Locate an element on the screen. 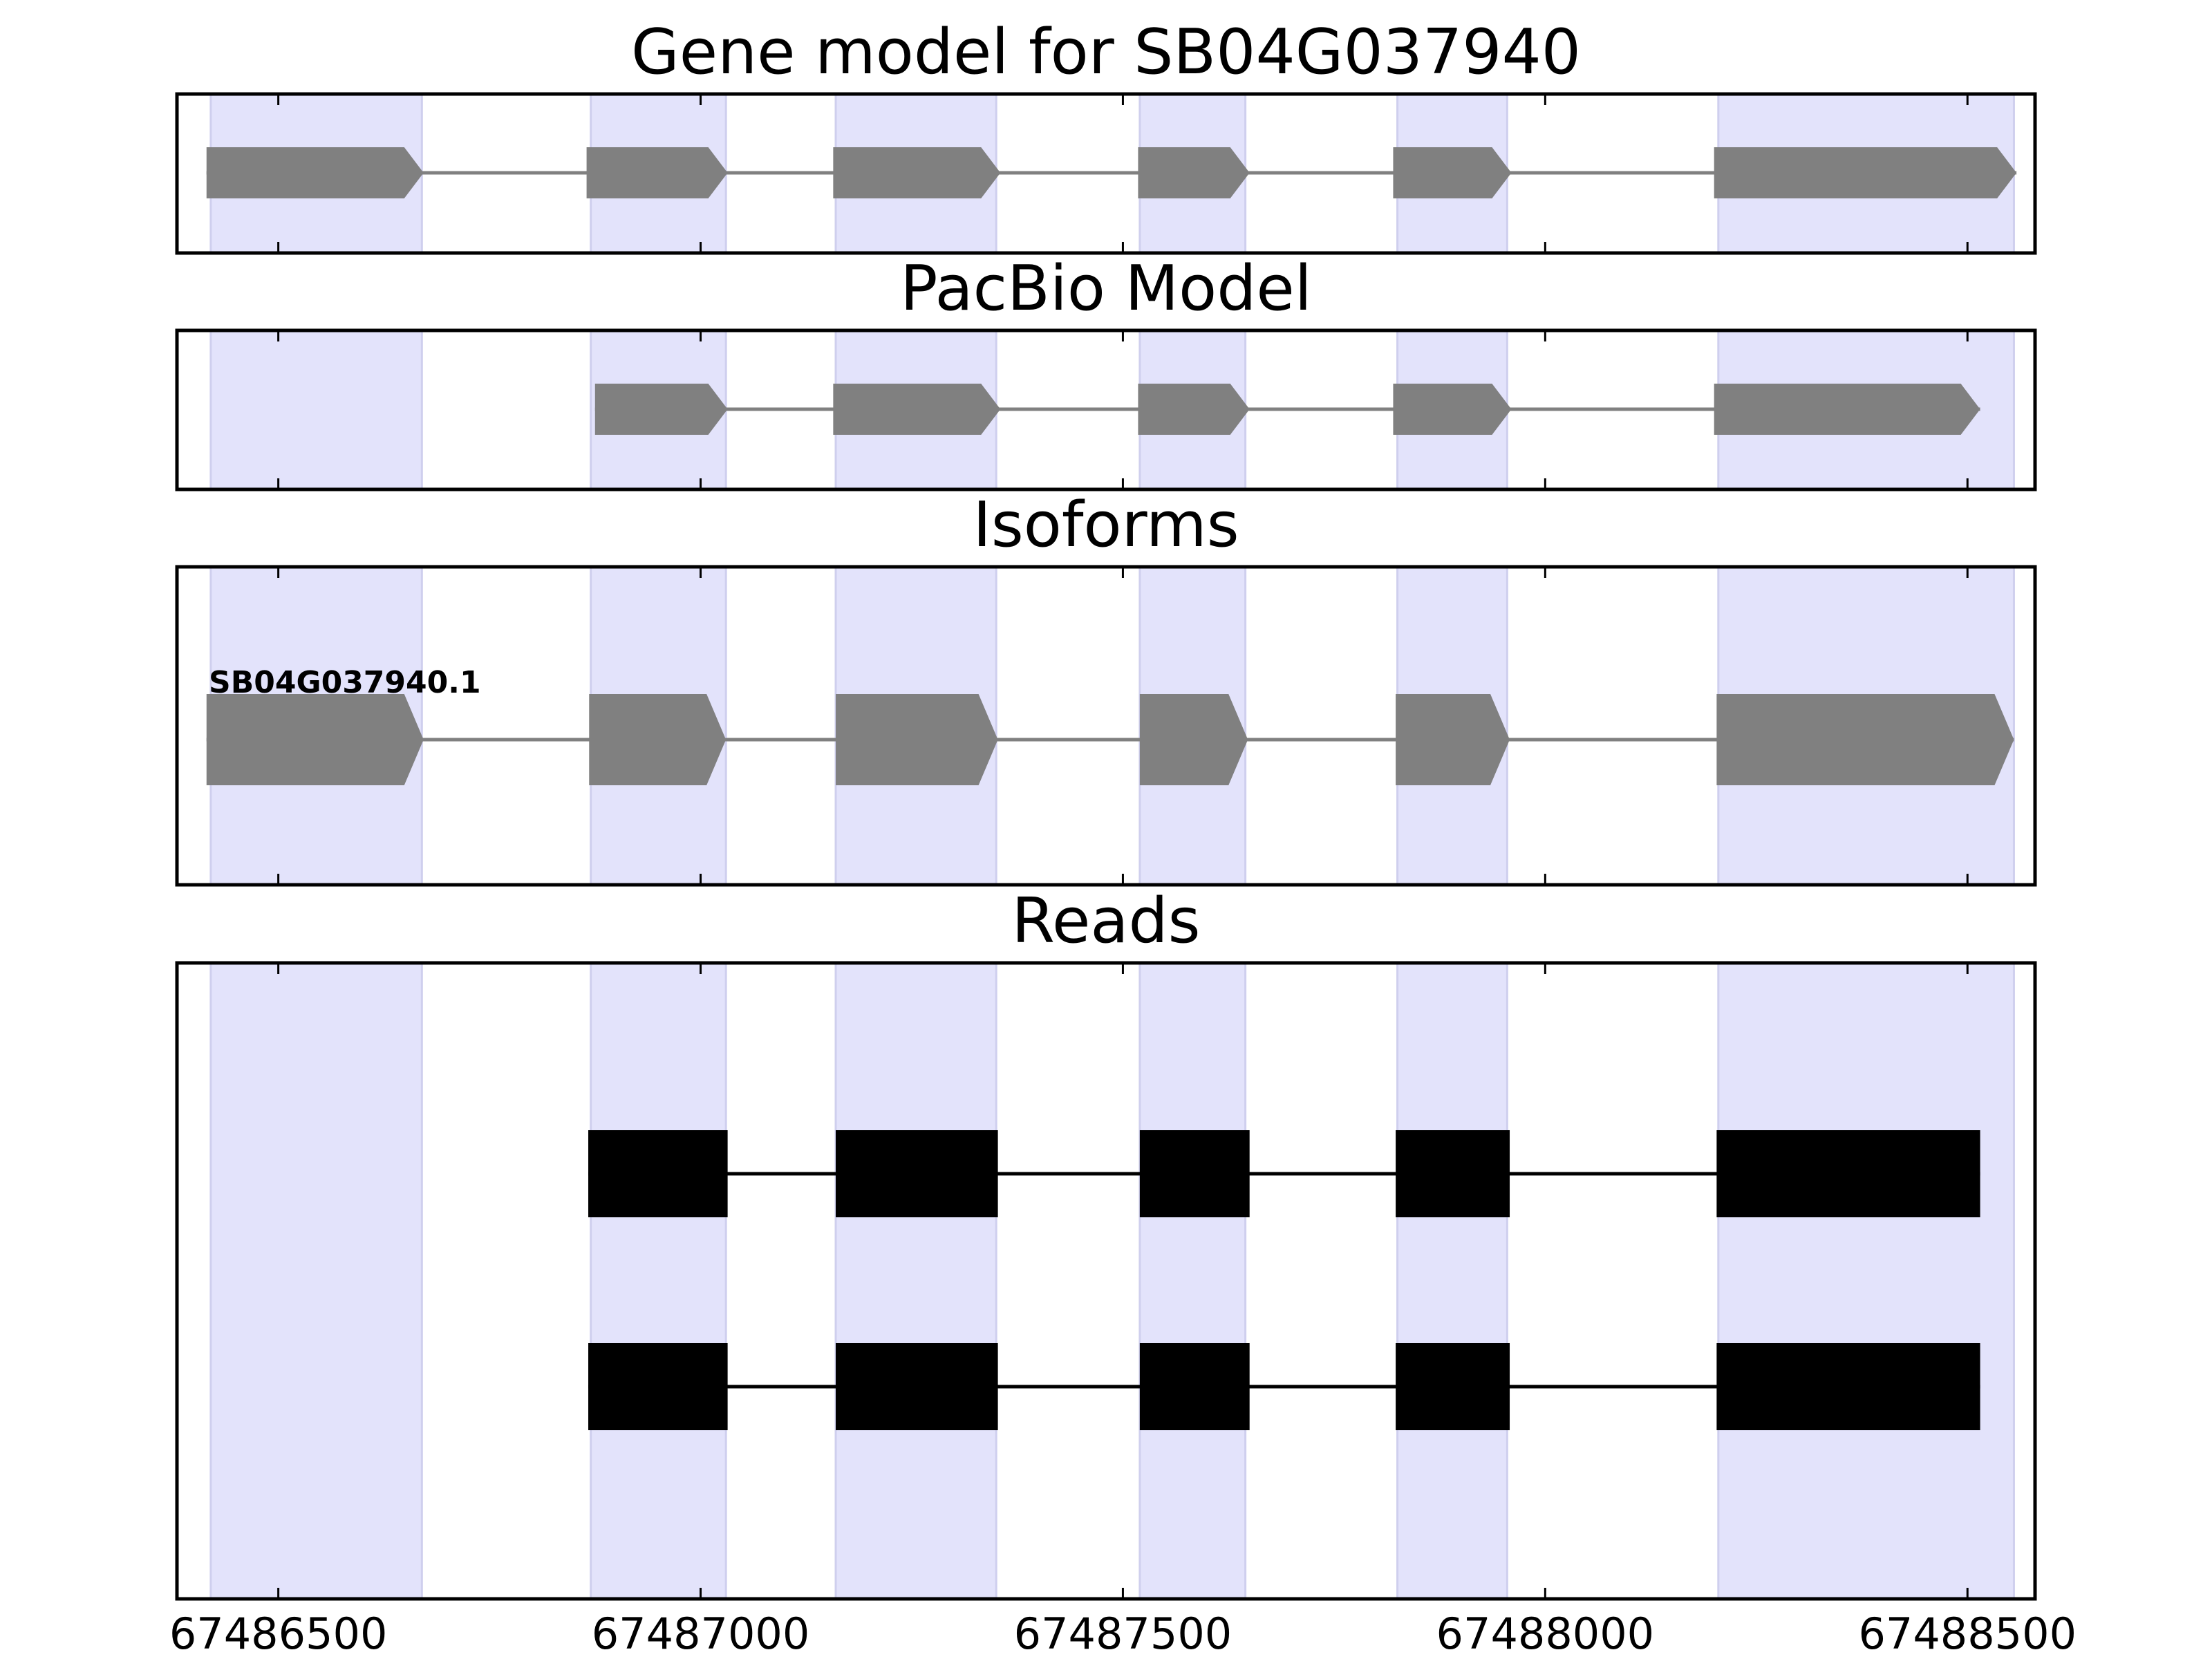 Image resolution: width=2212 pixels, height=1659 pixels. isoforms-title: Isoforms is located at coordinates (1106, 525).